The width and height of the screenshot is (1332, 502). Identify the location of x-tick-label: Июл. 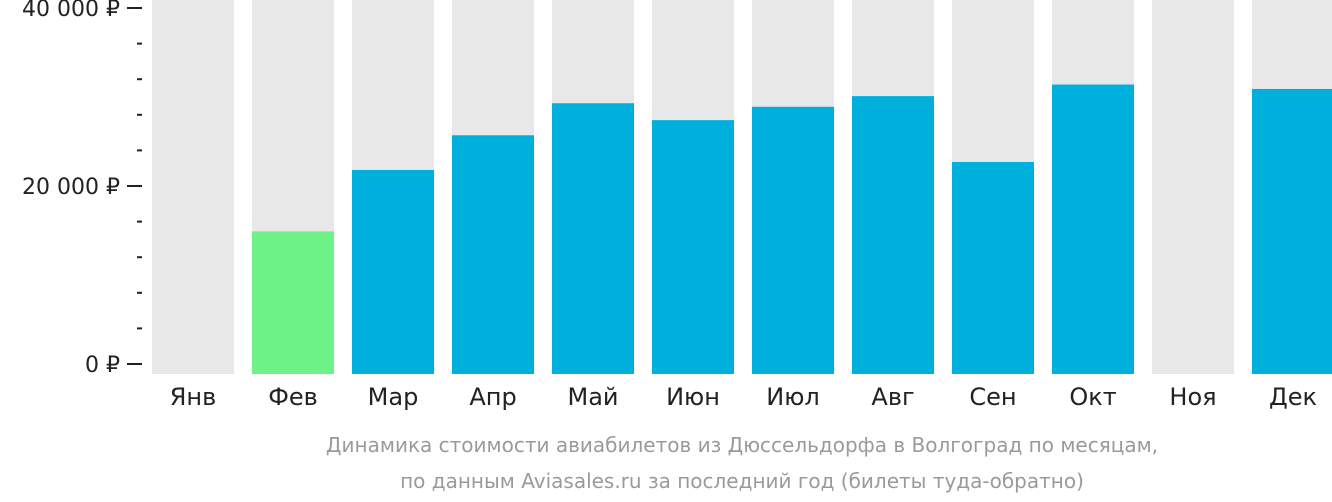
(793, 397).